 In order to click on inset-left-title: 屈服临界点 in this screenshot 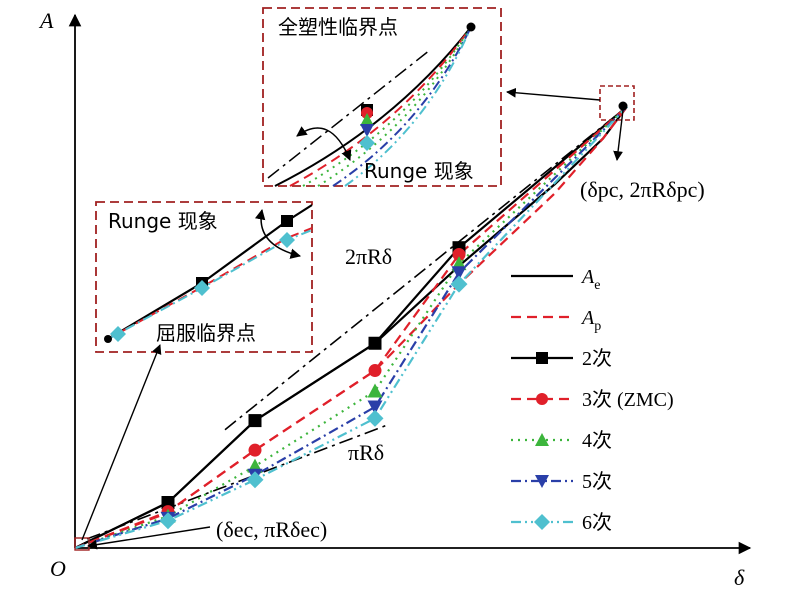, I will do `click(206, 333)`.